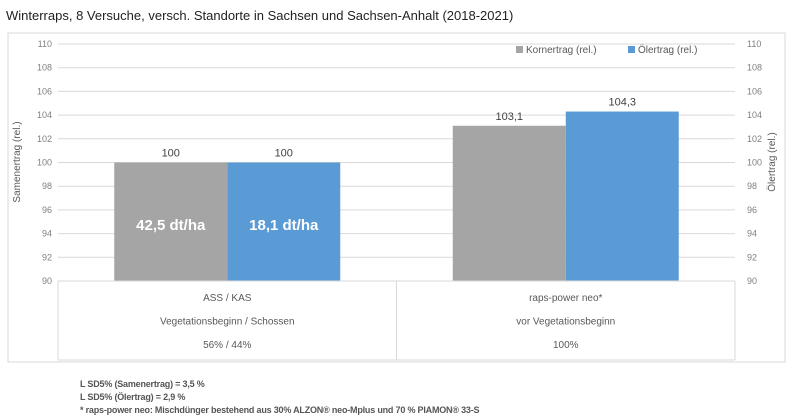 The image size is (800, 416). What do you see at coordinates (227, 298) in the screenshot?
I see `category-label: ASS / KAS` at bounding box center [227, 298].